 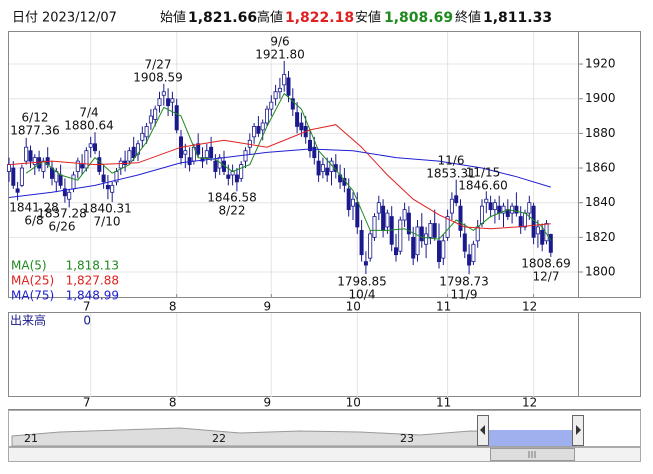 What do you see at coordinates (270, 18) in the screenshot?
I see `high-label: 高値` at bounding box center [270, 18].